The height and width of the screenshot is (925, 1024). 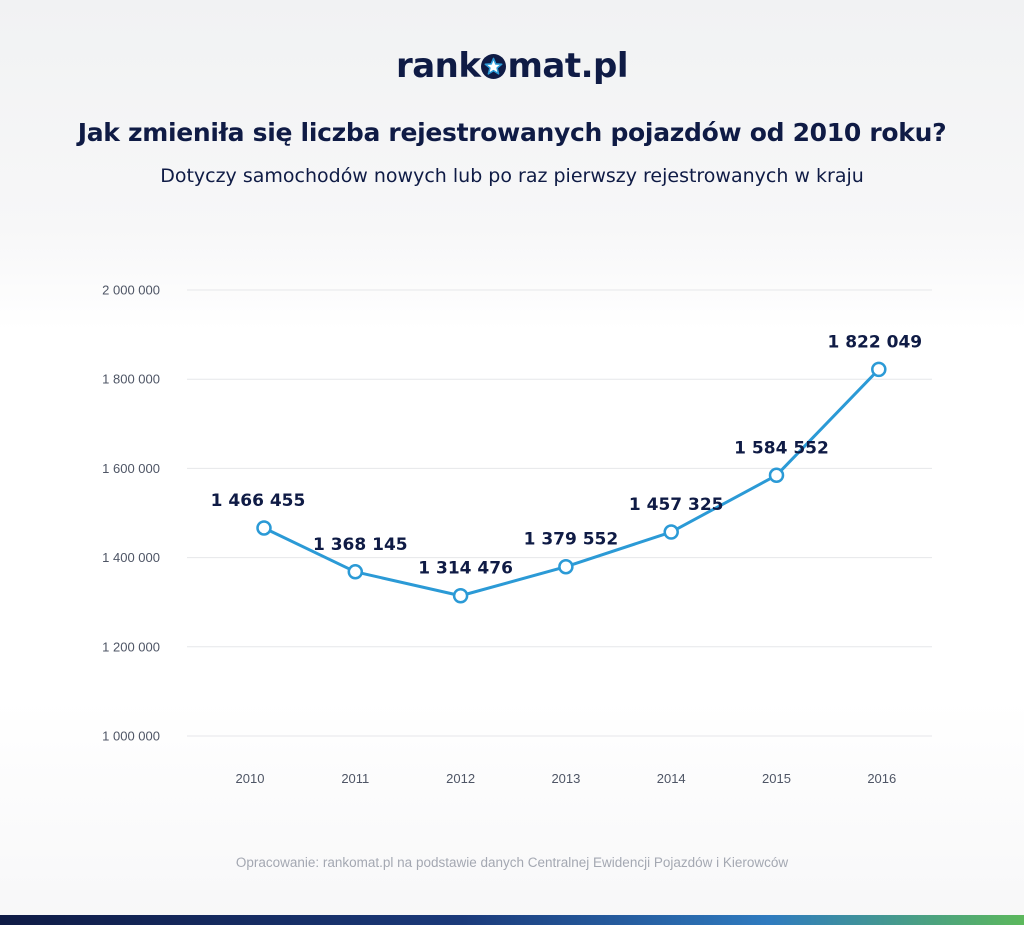 I want to click on y-tick-label: 1 200 000, so click(x=131, y=646).